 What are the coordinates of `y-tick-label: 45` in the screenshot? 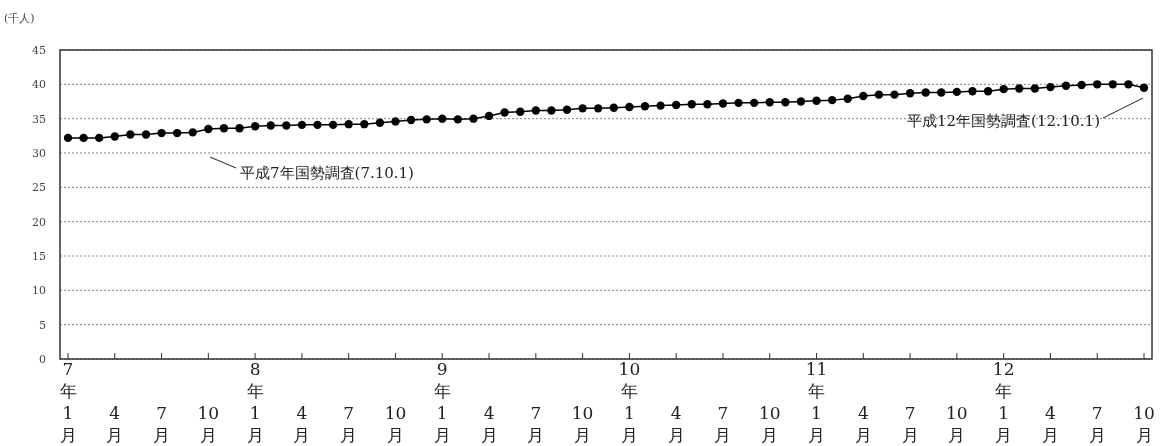 It's located at (39, 50).